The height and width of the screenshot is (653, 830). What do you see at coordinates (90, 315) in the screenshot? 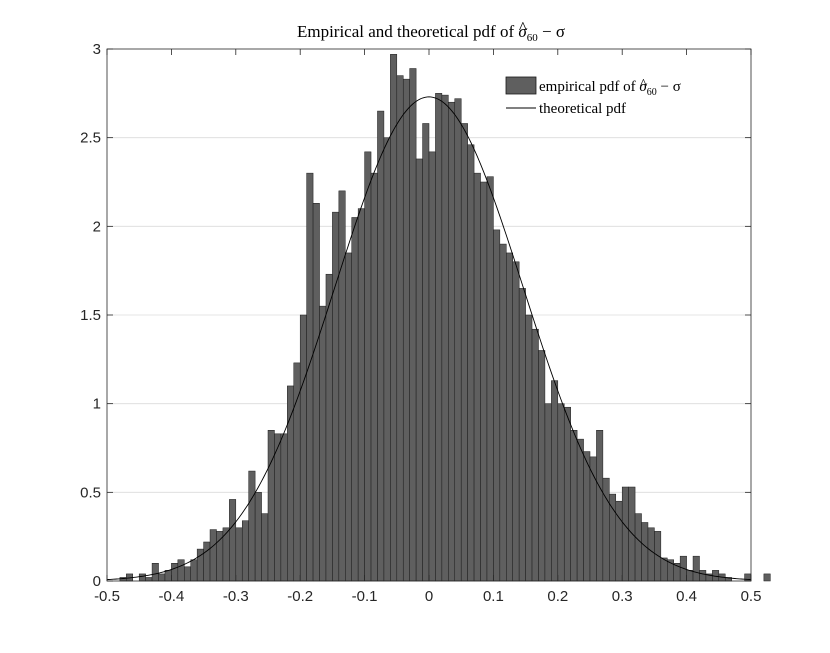
I see `y-tick-label-3: 1.5` at bounding box center [90, 315].